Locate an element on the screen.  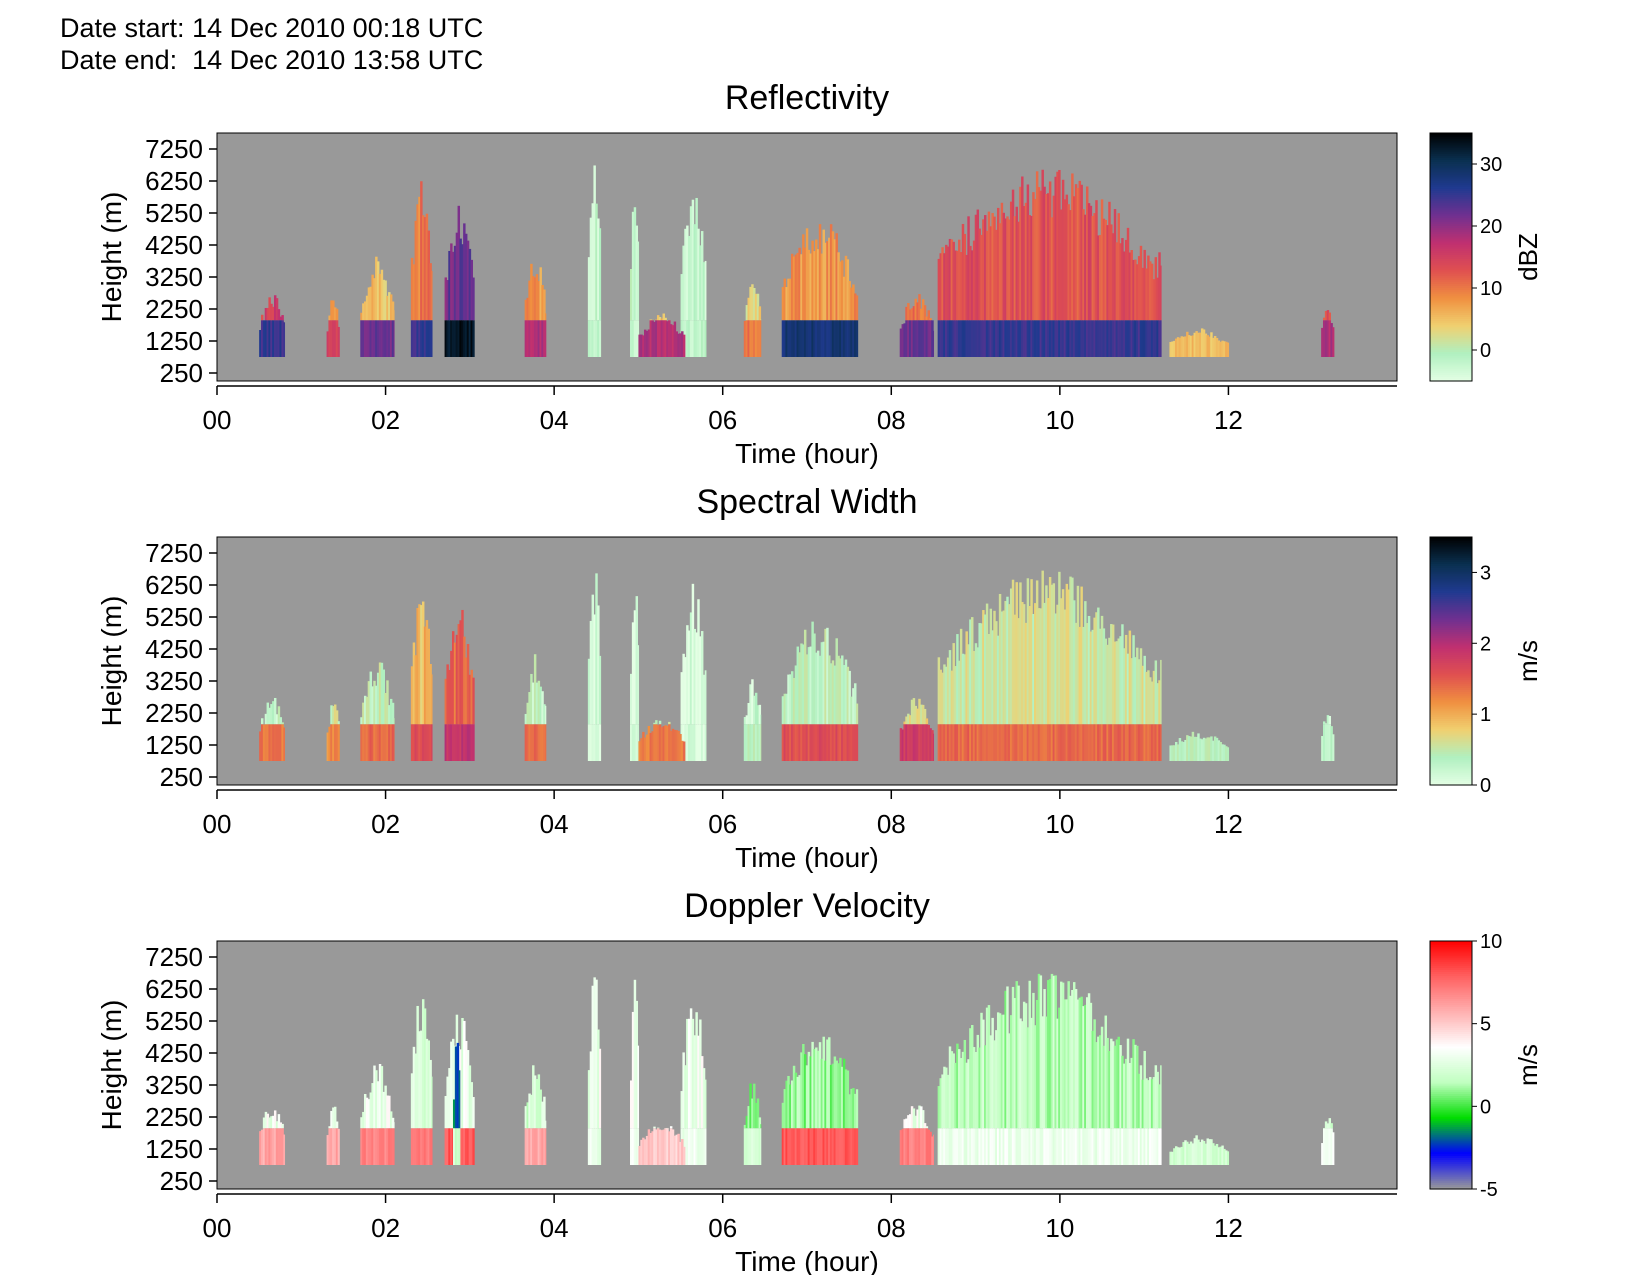
x-tick-label: 02 is located at coordinates (385, 420).